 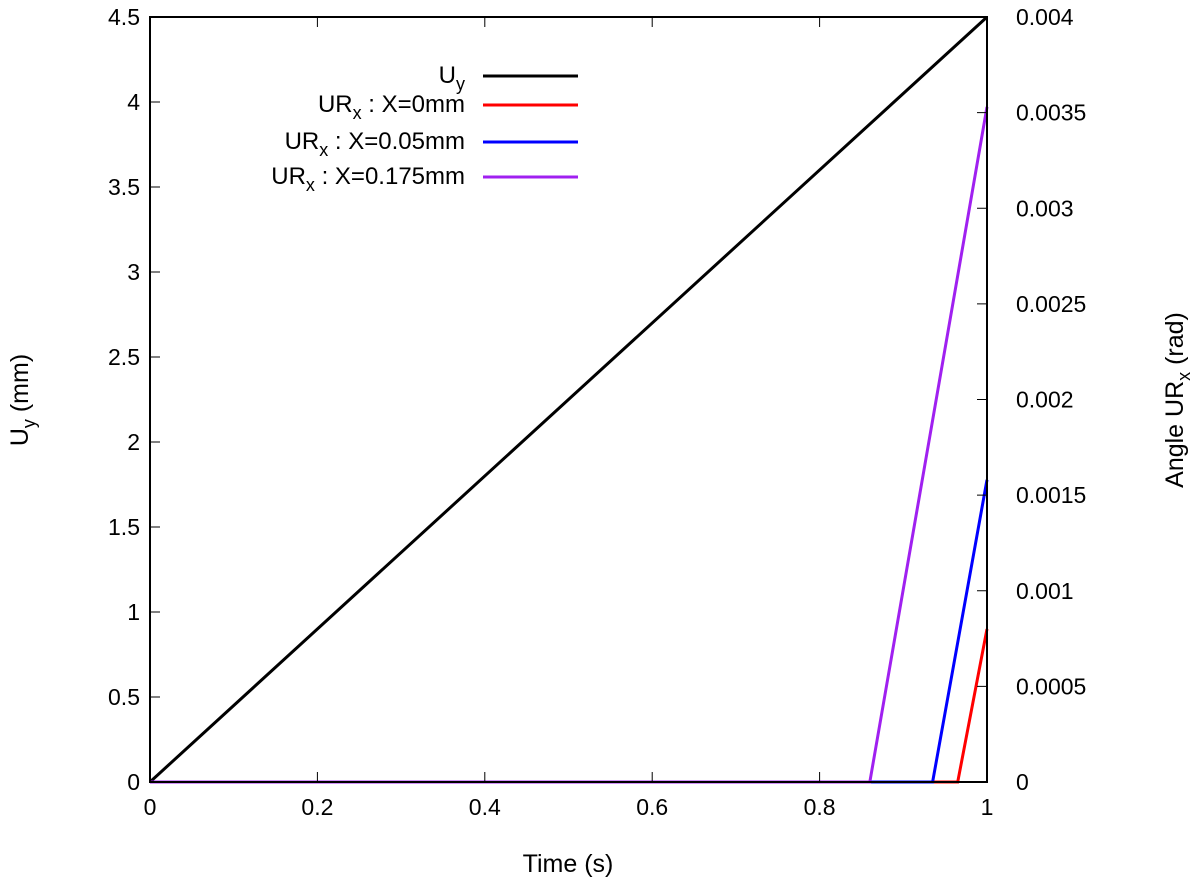 What do you see at coordinates (150, 807) in the screenshot?
I see `x-tick-label: 0` at bounding box center [150, 807].